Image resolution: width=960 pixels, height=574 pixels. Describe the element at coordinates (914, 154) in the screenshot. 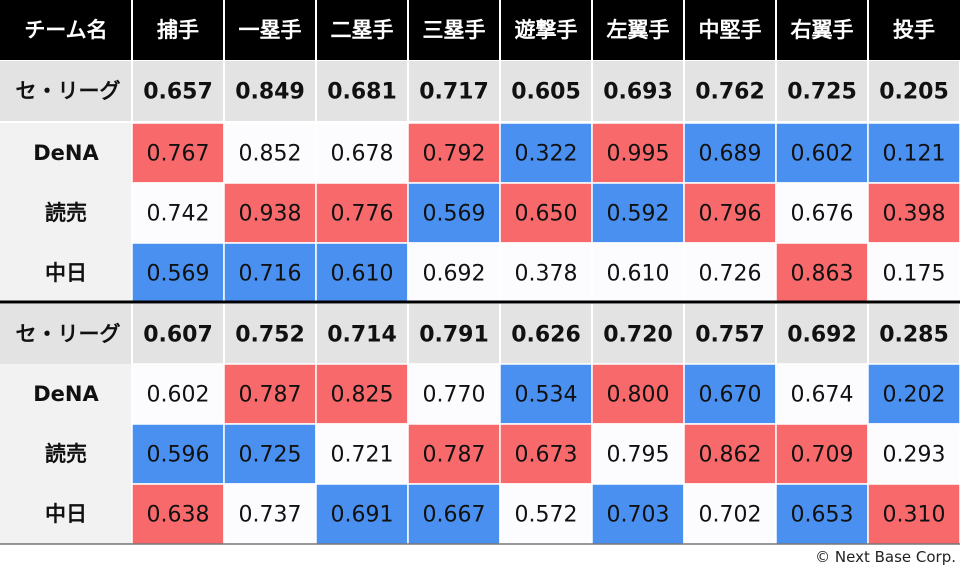

I see `heatmap-value: 0.121` at that location.